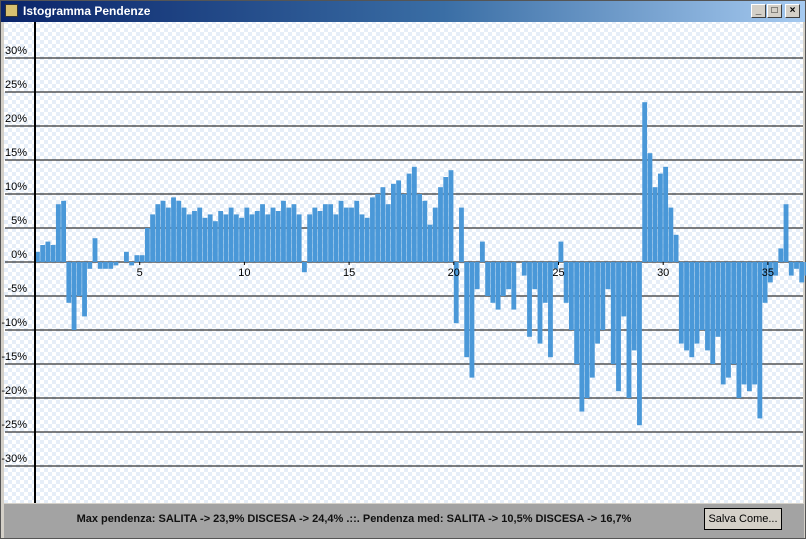 Image resolution: width=806 pixels, height=539 pixels. Describe the element at coordinates (16, 51) in the screenshot. I see `y-tick-label: 30%` at that location.